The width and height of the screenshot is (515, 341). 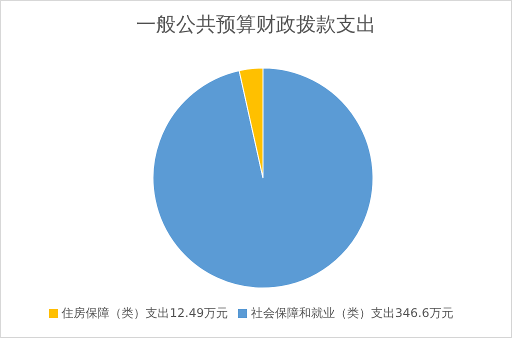 What do you see at coordinates (256, 24) in the screenshot?
I see `chart-title: 一般公共预算财政拨款支出` at bounding box center [256, 24].